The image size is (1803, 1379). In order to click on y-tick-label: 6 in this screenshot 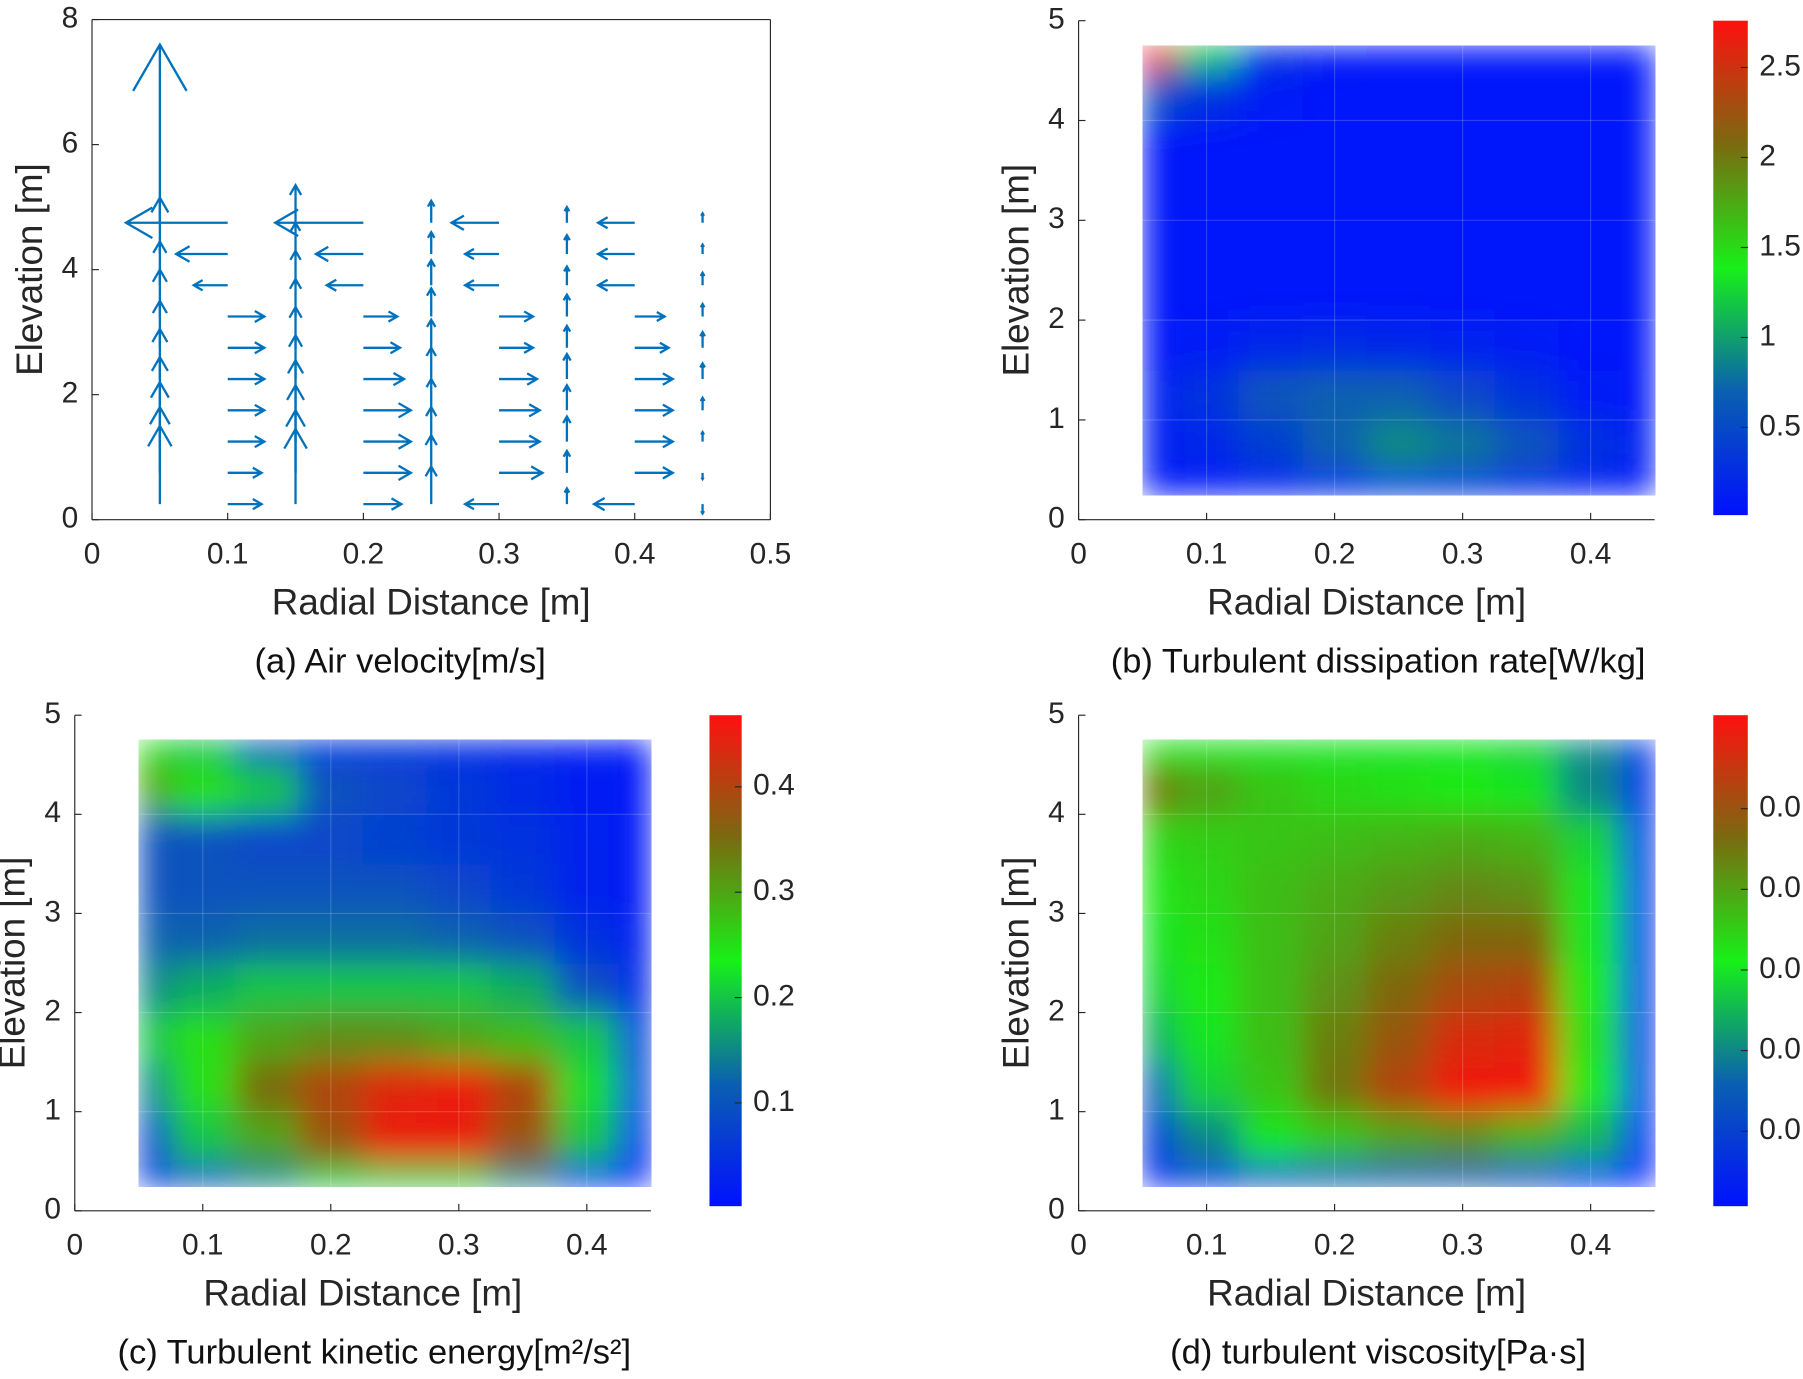, I will do `click(70, 142)`.